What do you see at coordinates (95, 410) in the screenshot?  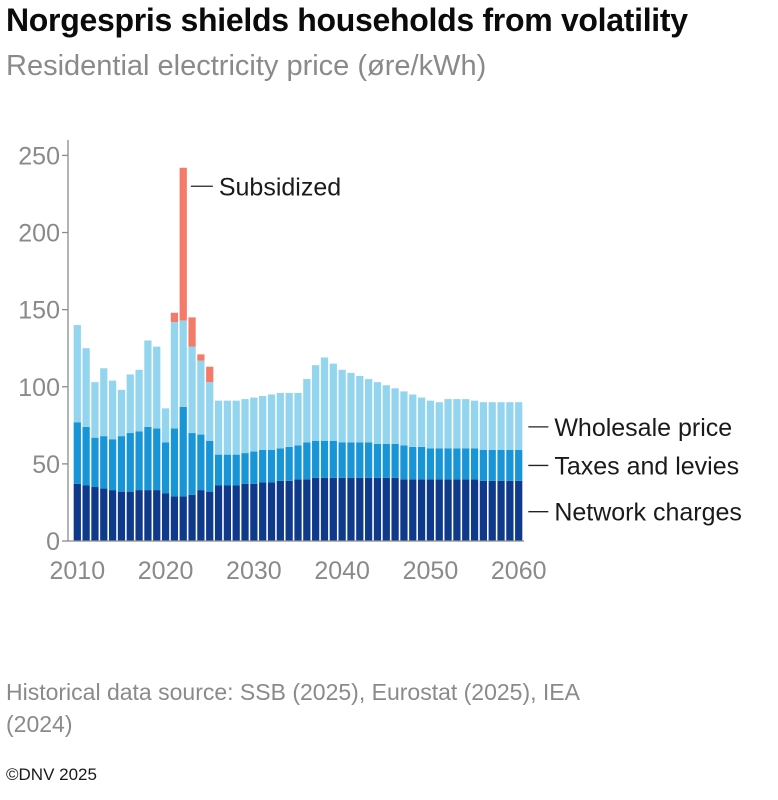 I see `bar-wholesale-2012` at bounding box center [95, 410].